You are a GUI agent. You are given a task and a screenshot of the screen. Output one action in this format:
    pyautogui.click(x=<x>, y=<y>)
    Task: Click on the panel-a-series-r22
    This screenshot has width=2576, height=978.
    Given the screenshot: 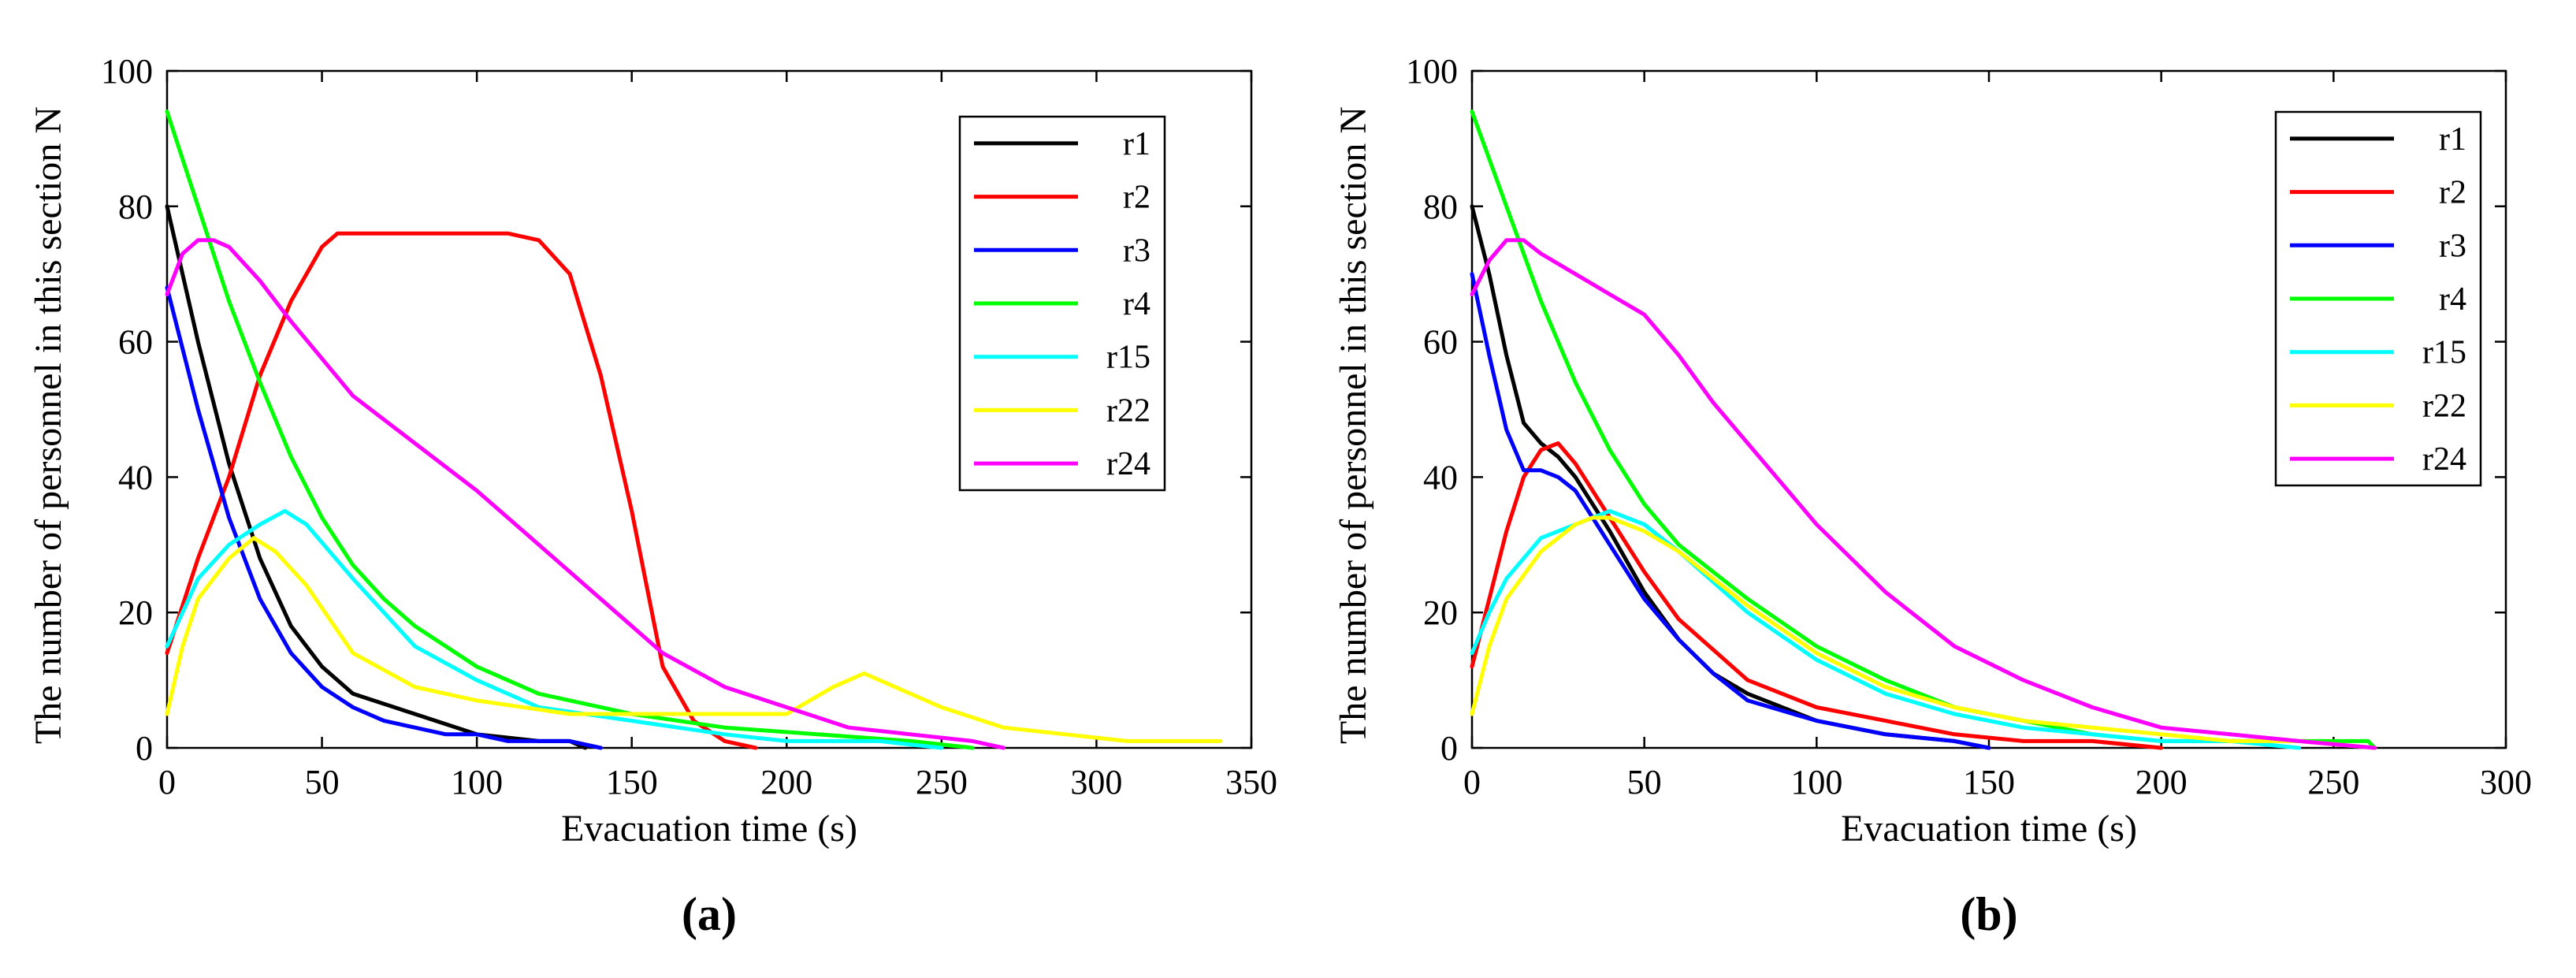 What is the action you would take?
    pyautogui.click(x=694, y=640)
    